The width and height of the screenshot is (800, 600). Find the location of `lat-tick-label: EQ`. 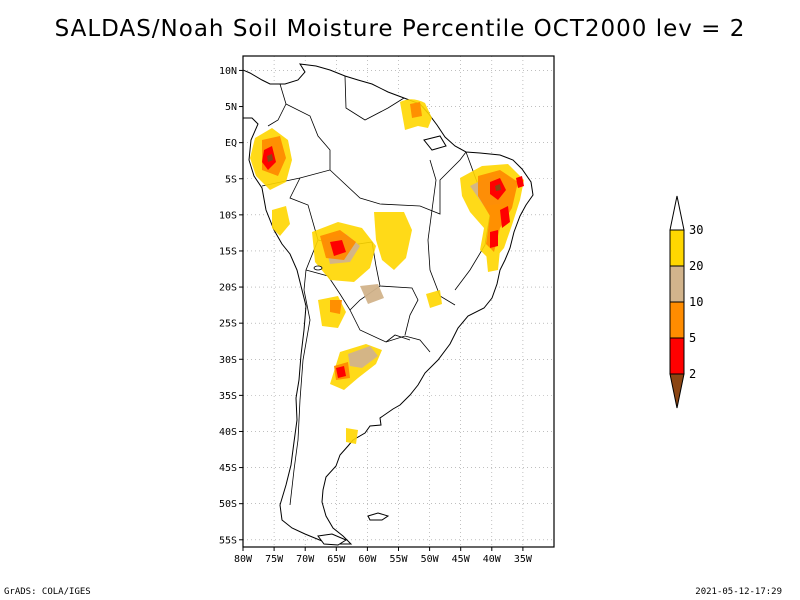

lat-tick-label: EQ is located at coordinates (231, 143).